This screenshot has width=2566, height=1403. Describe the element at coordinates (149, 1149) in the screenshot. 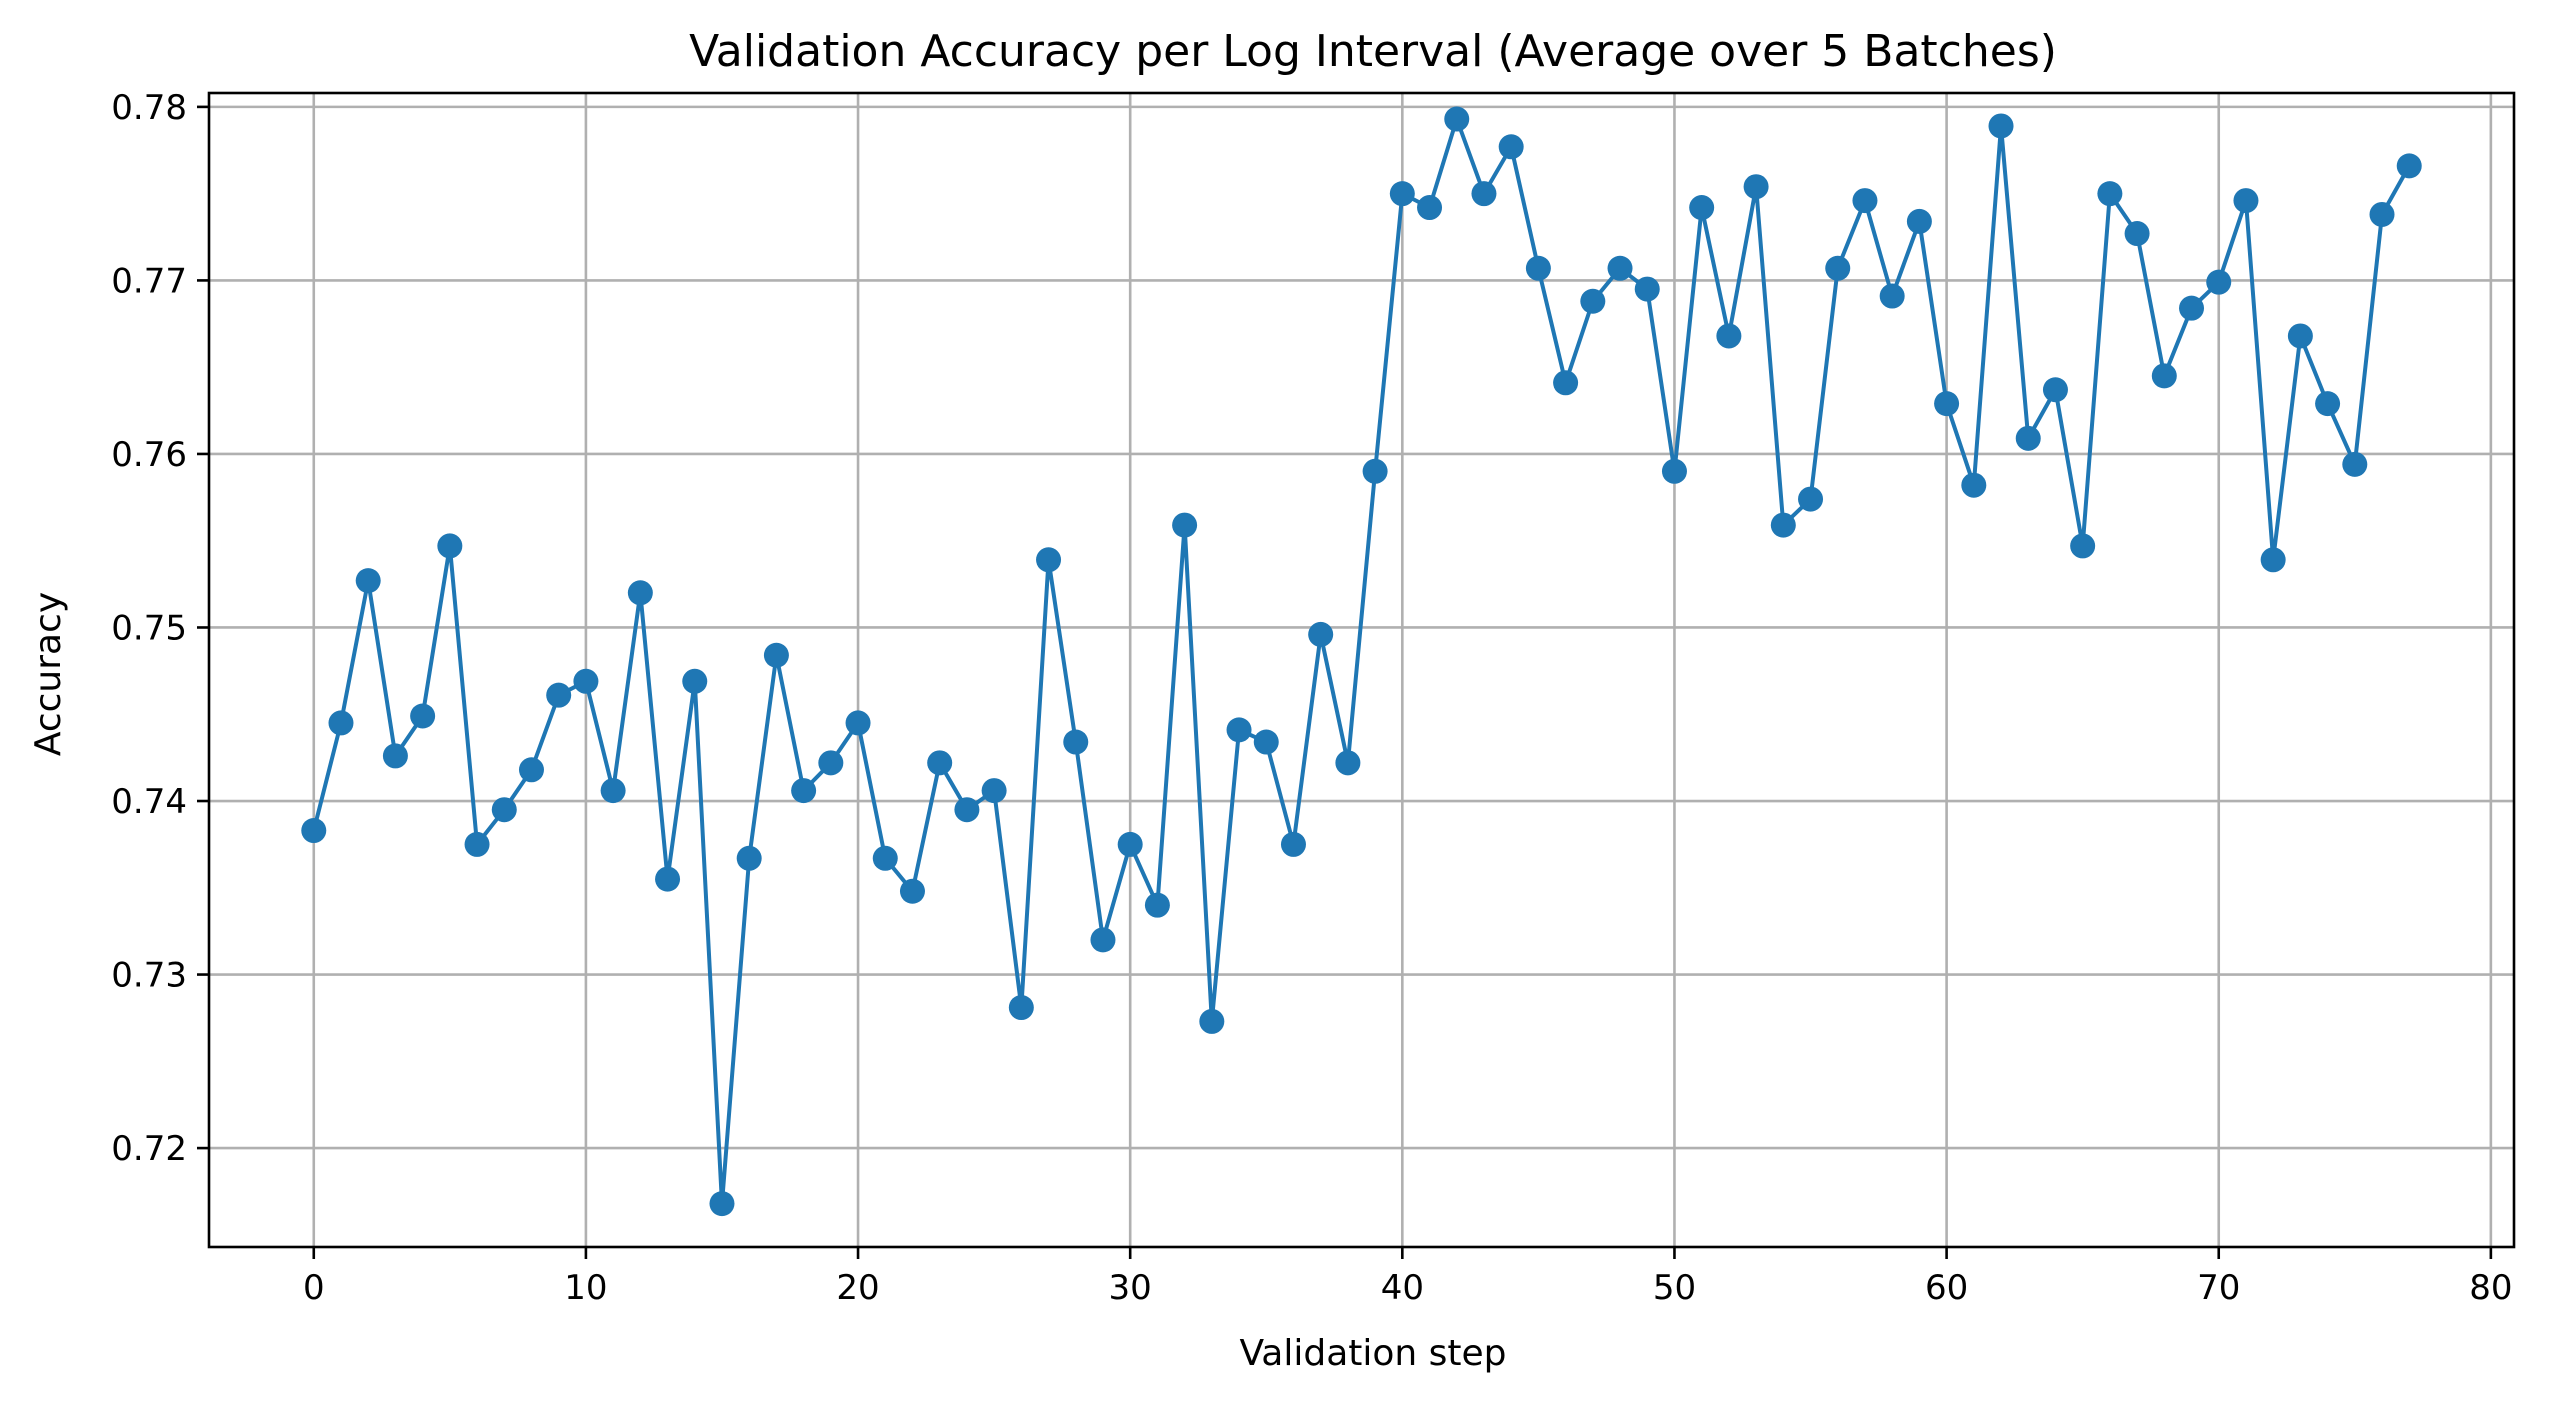

I see `y-tick-label: 0.72` at that location.